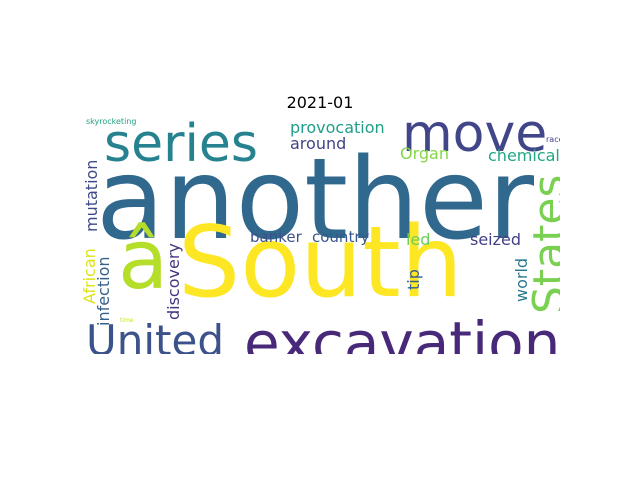 The height and width of the screenshot is (480, 640). What do you see at coordinates (542, 244) in the screenshot?
I see `word-cloud-word: States` at bounding box center [542, 244].